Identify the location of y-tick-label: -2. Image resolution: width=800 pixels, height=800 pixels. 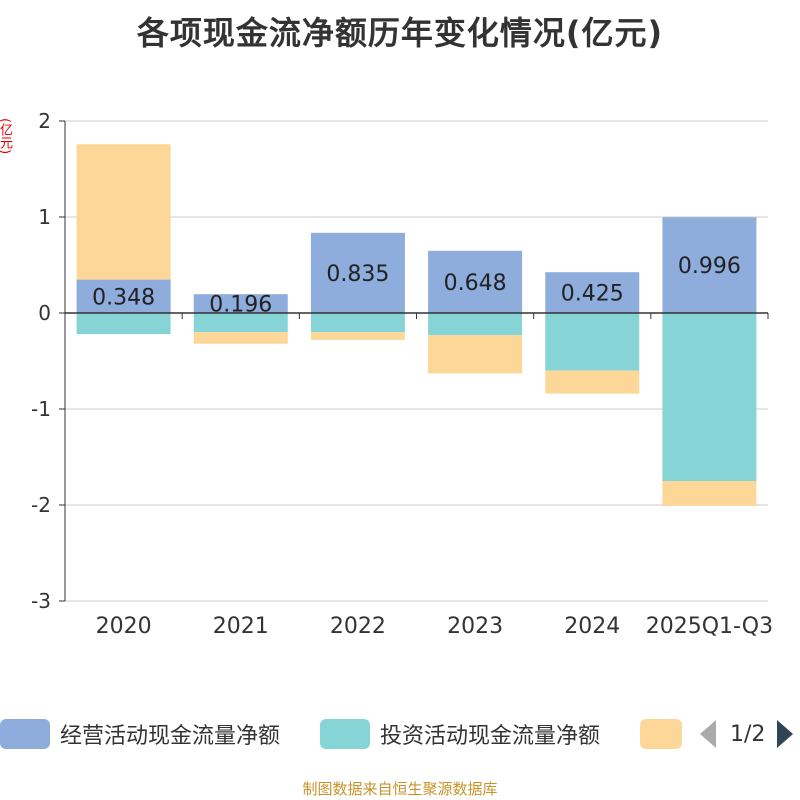
(41, 505).